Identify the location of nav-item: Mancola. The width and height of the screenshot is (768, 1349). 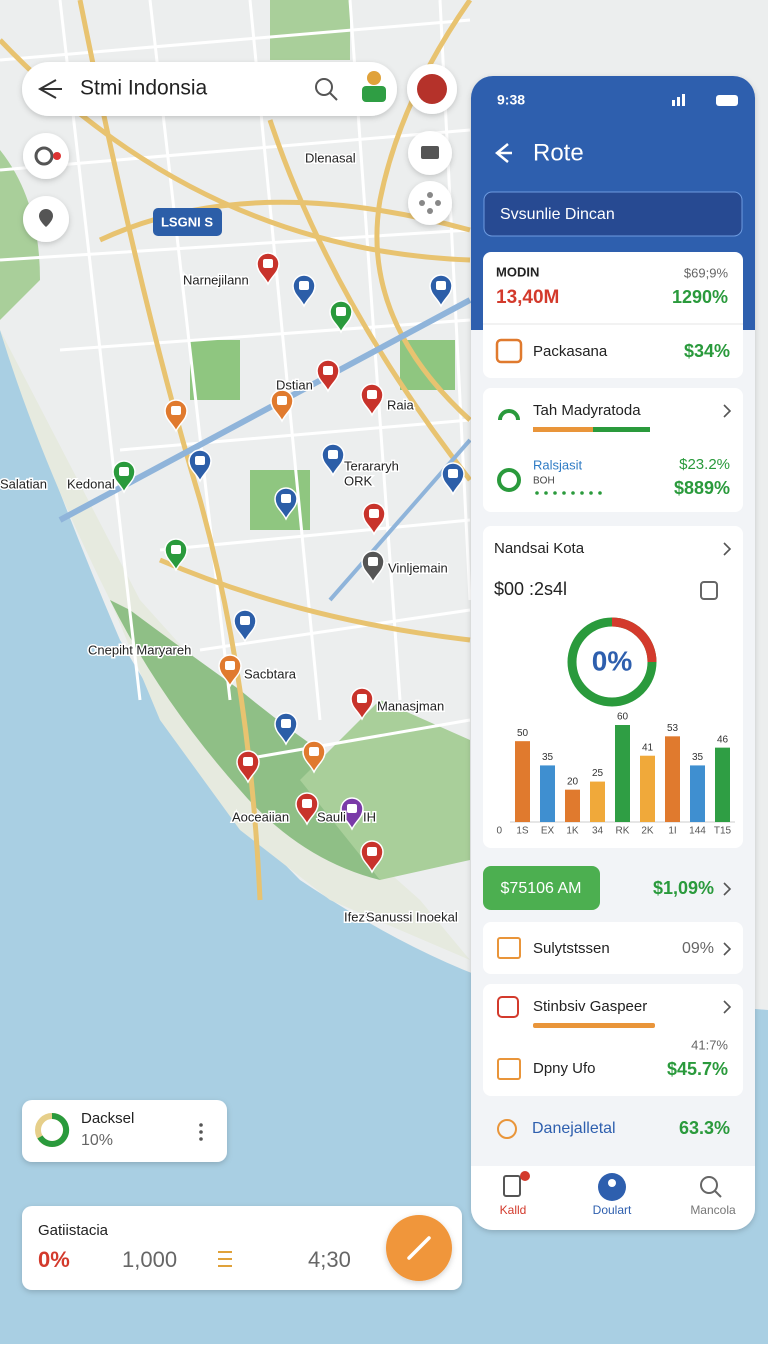
(713, 1210).